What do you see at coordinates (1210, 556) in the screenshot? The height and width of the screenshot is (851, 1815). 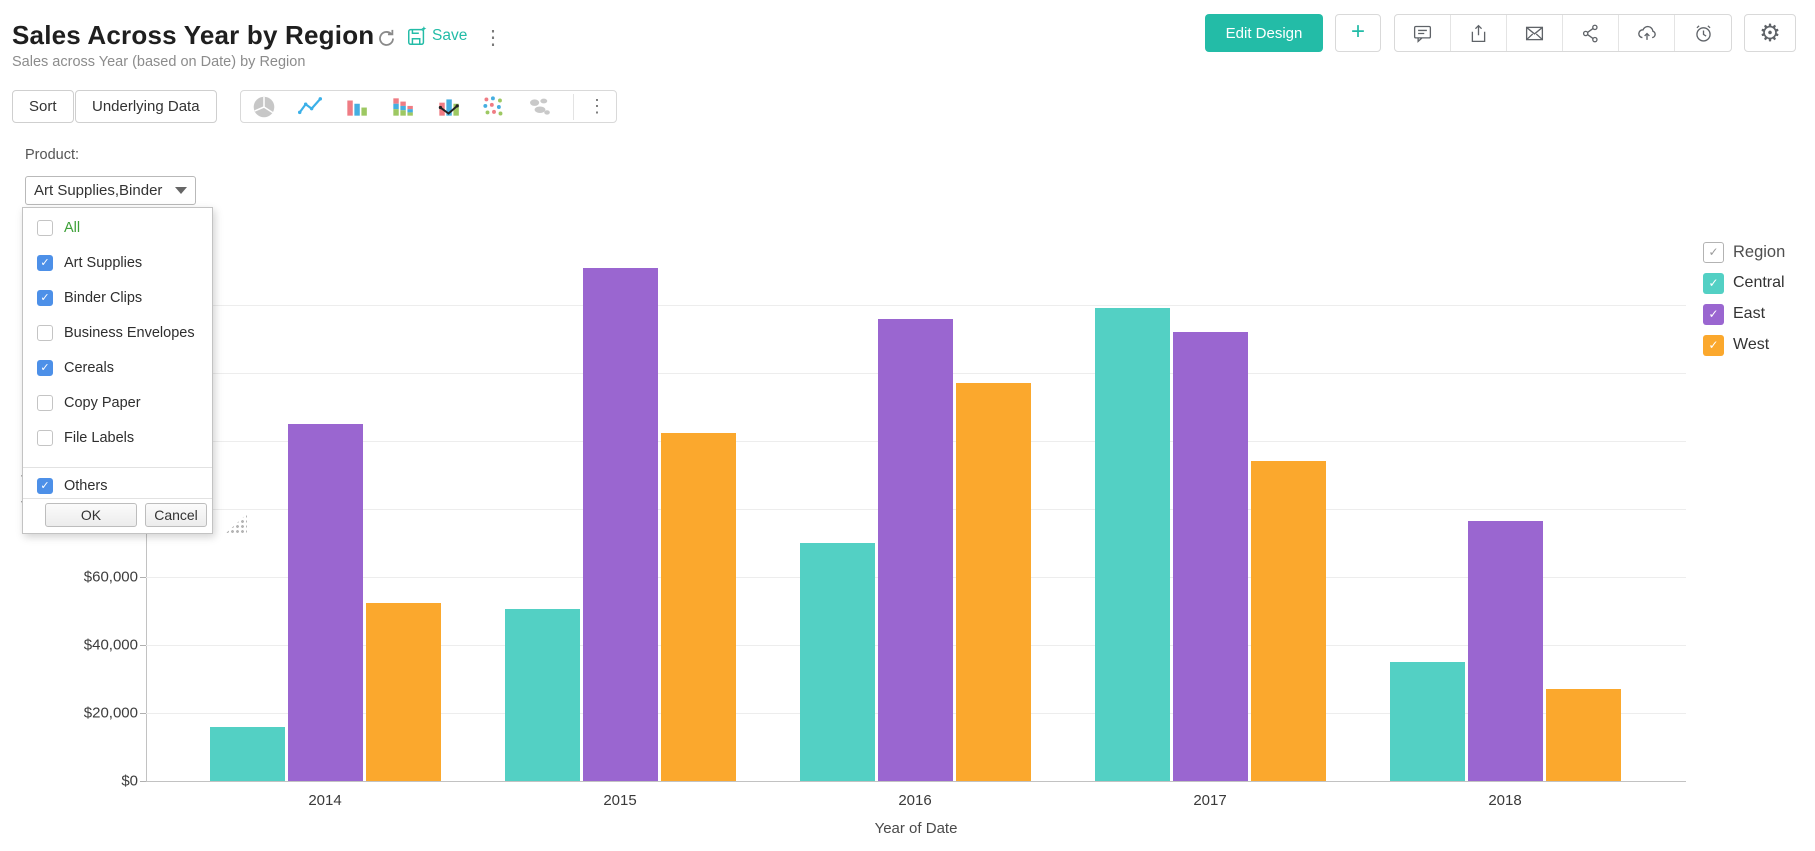 I see `bar-2017-east` at bounding box center [1210, 556].